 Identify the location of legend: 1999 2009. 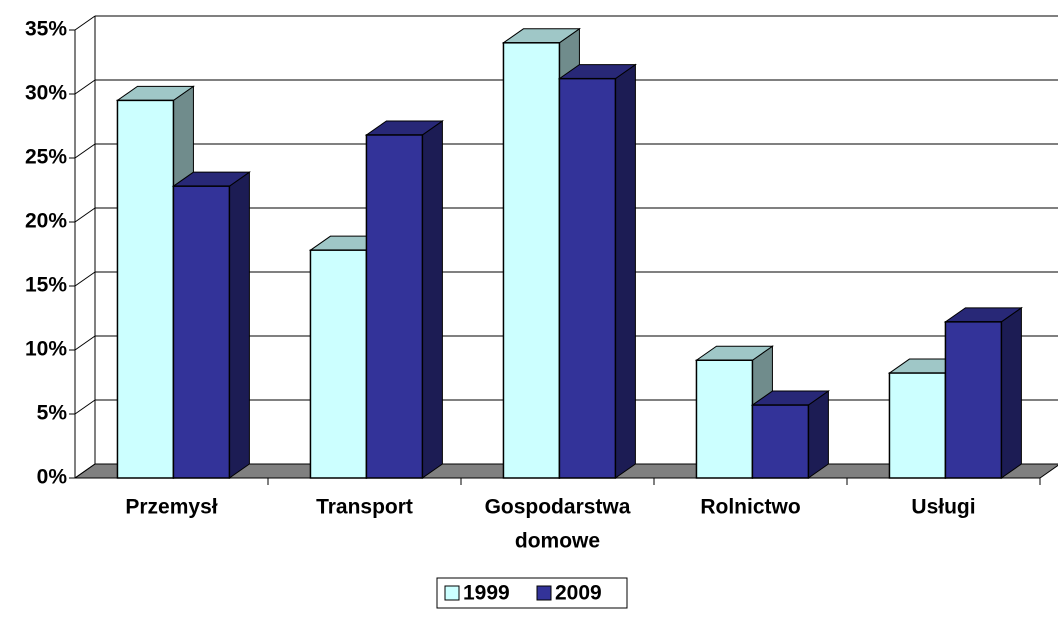
(532, 593).